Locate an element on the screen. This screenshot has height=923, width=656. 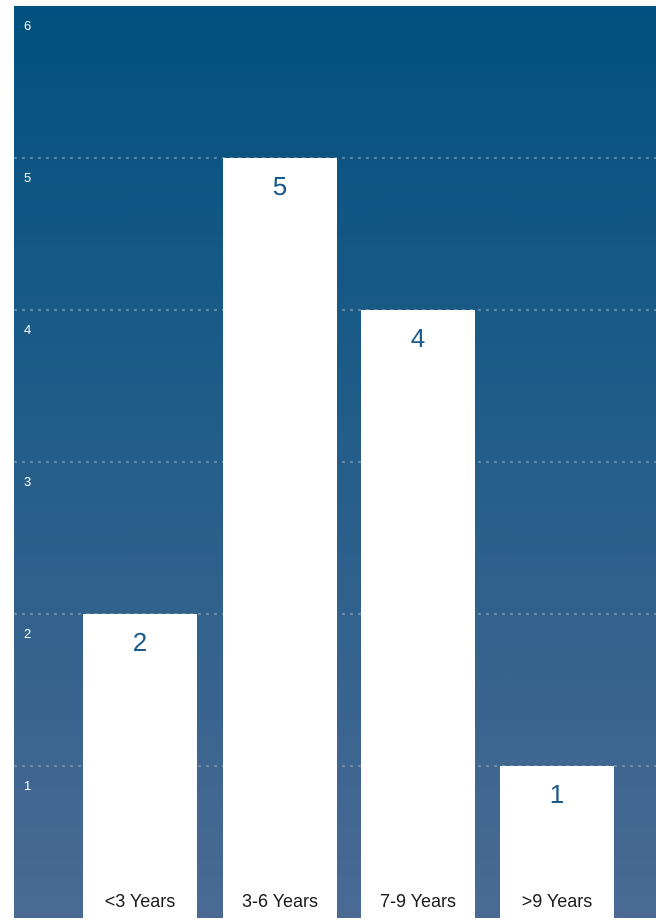
category-label: 3-6 Years is located at coordinates (280, 901).